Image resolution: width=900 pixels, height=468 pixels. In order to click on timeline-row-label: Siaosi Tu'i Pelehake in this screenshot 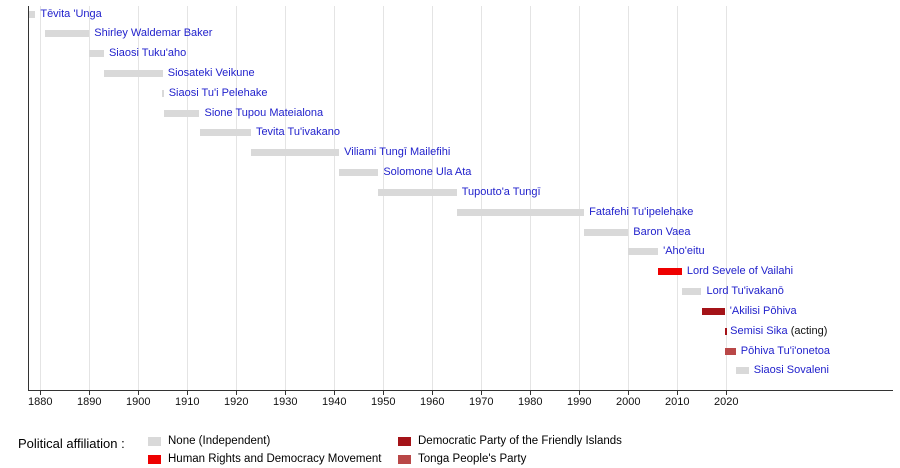, I will do `click(218, 93)`.